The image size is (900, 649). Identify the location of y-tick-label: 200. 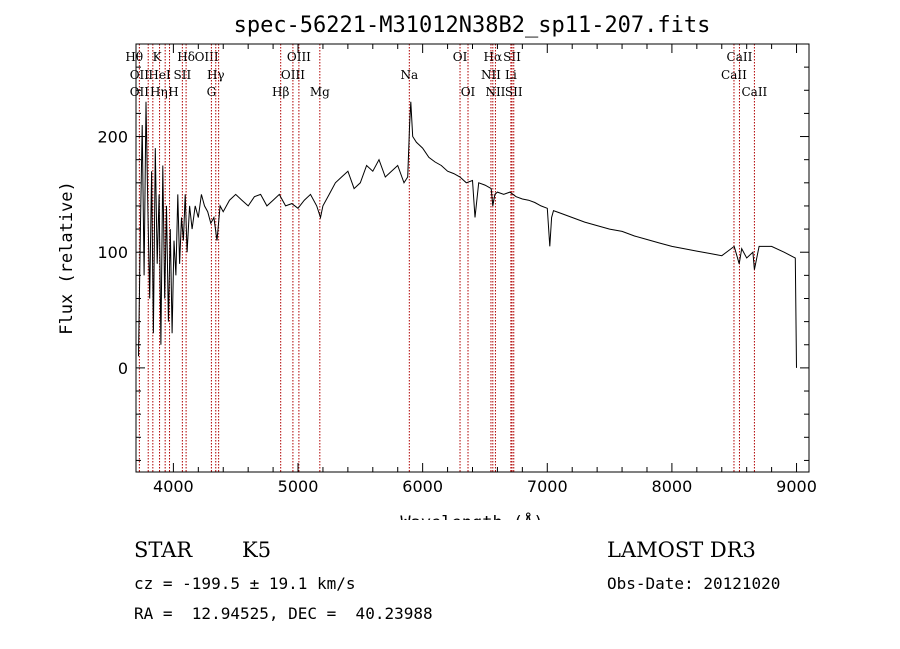
(112, 137).